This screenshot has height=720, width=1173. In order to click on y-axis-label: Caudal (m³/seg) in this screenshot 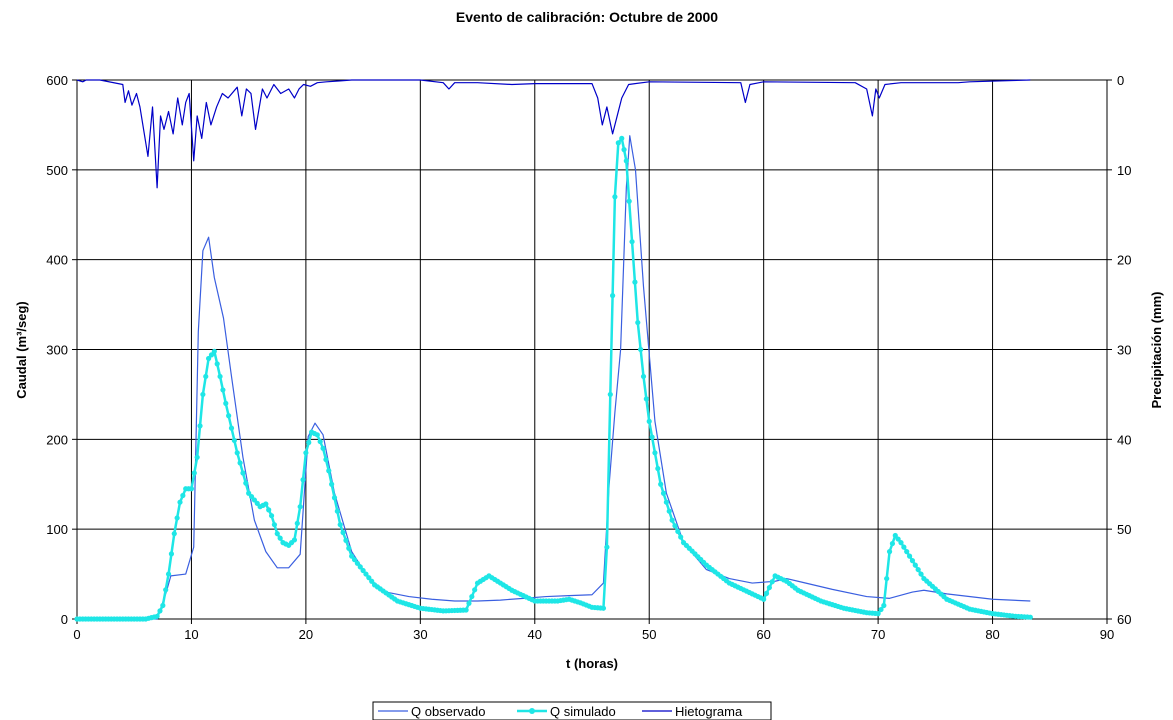, I will do `click(21, 350)`.